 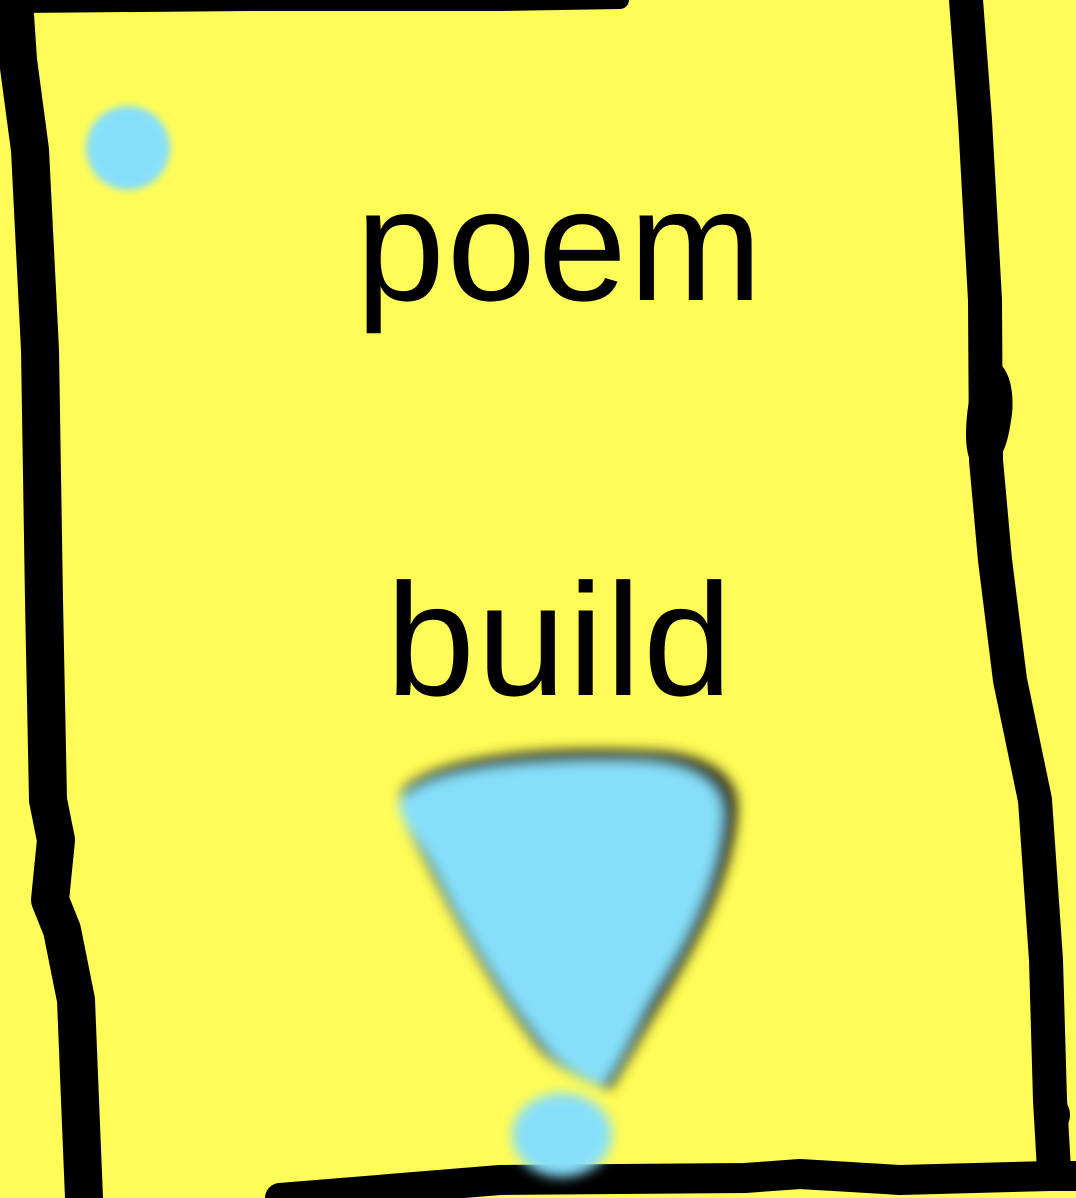 I want to click on frame-top-stroke, so click(x=320, y=6).